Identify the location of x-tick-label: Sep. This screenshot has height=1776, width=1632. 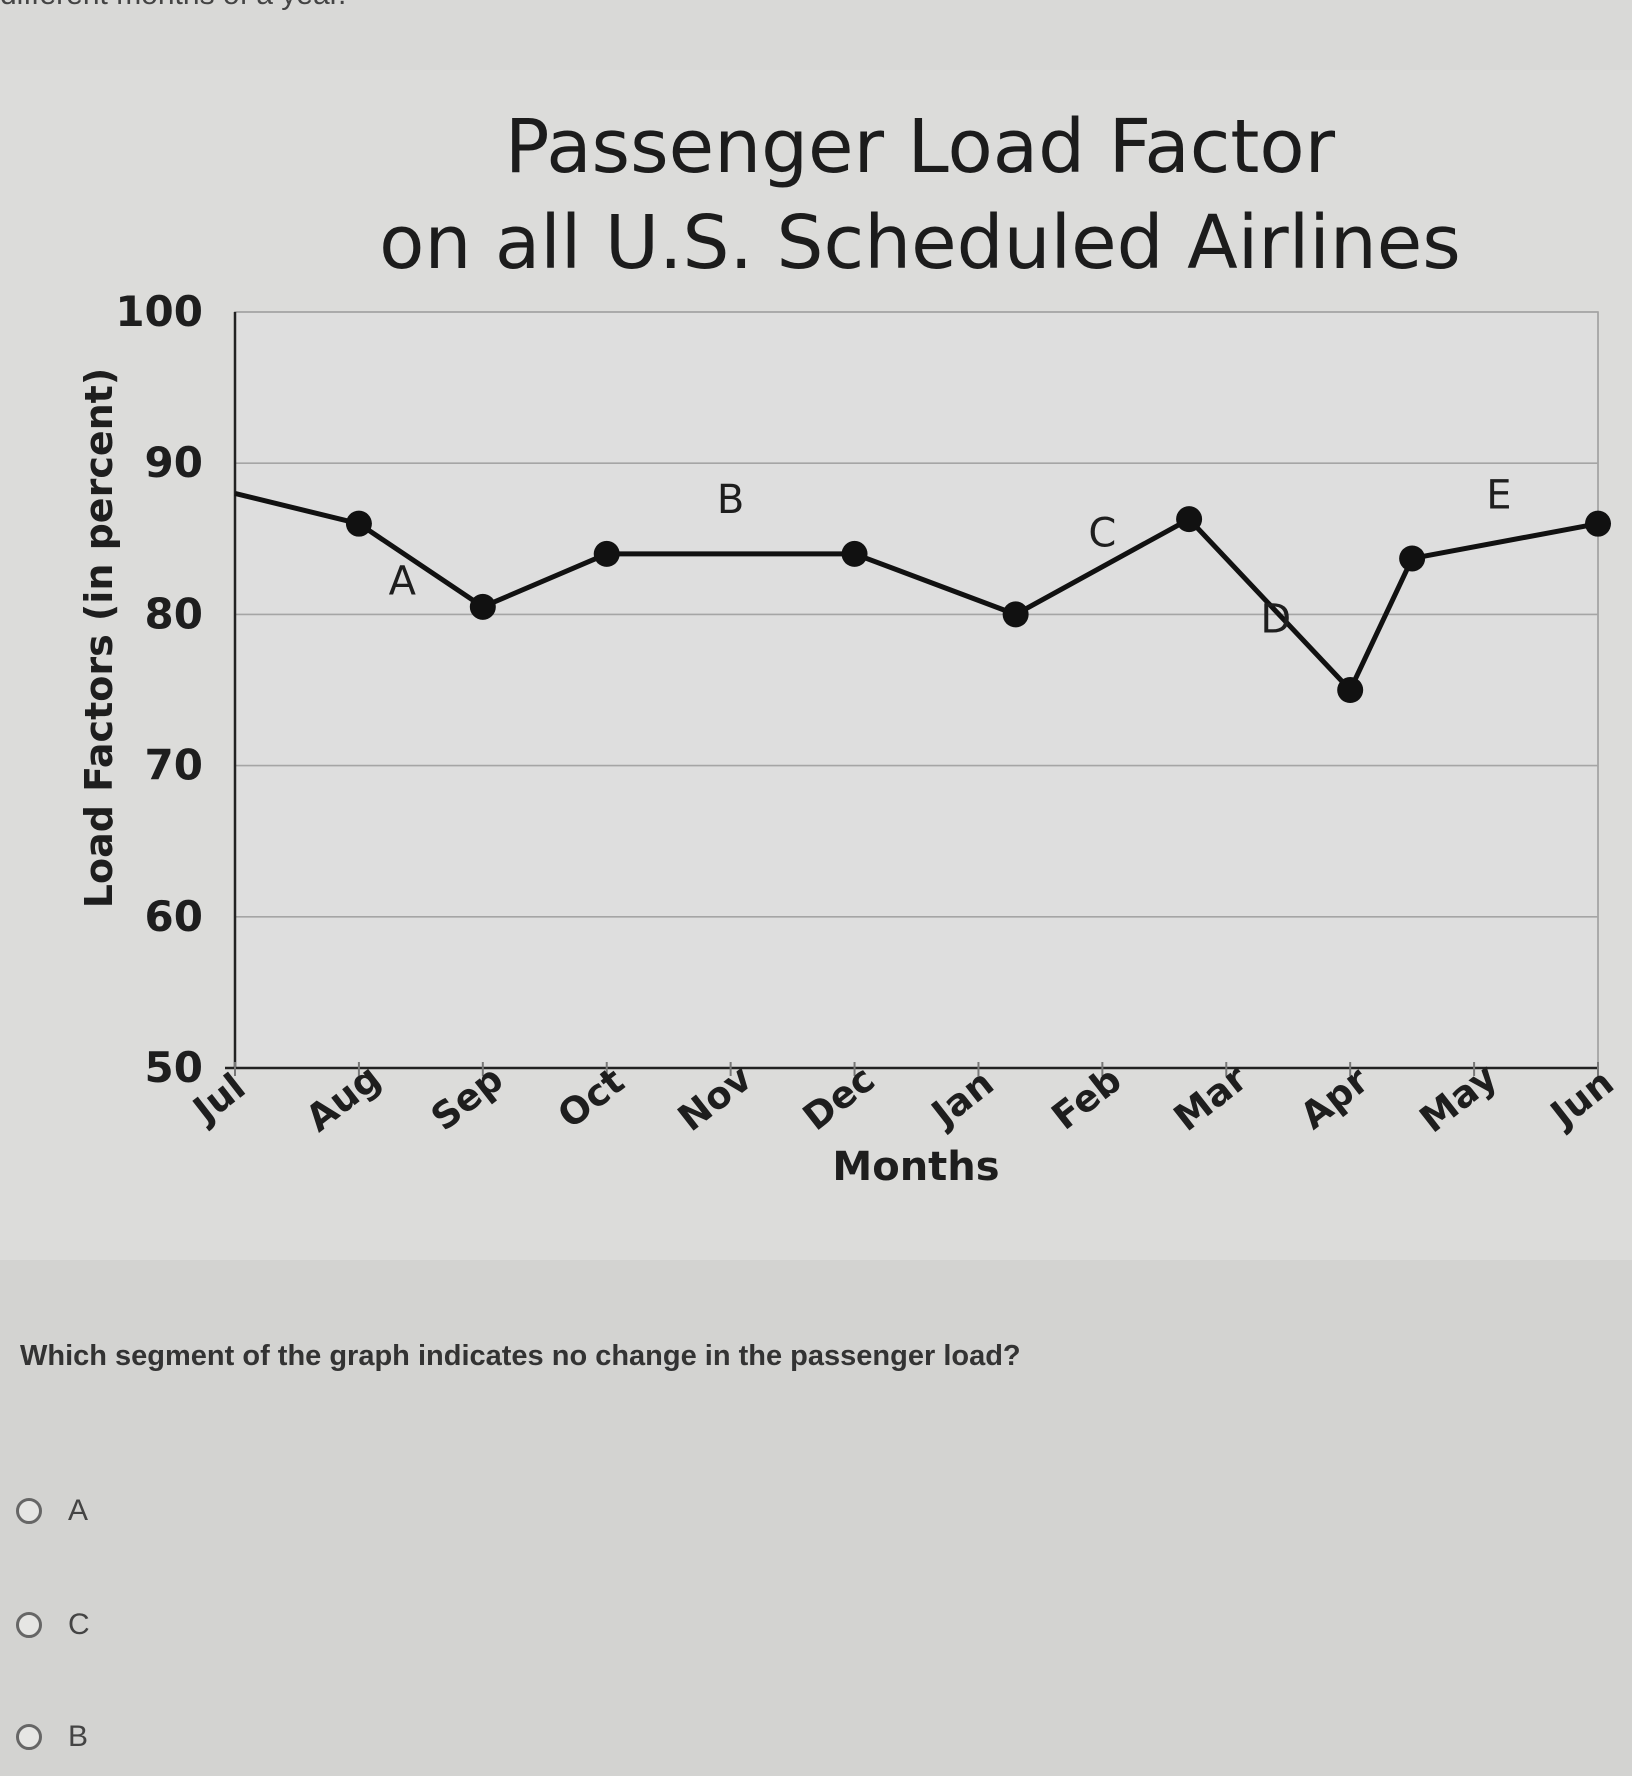
(467, 1098).